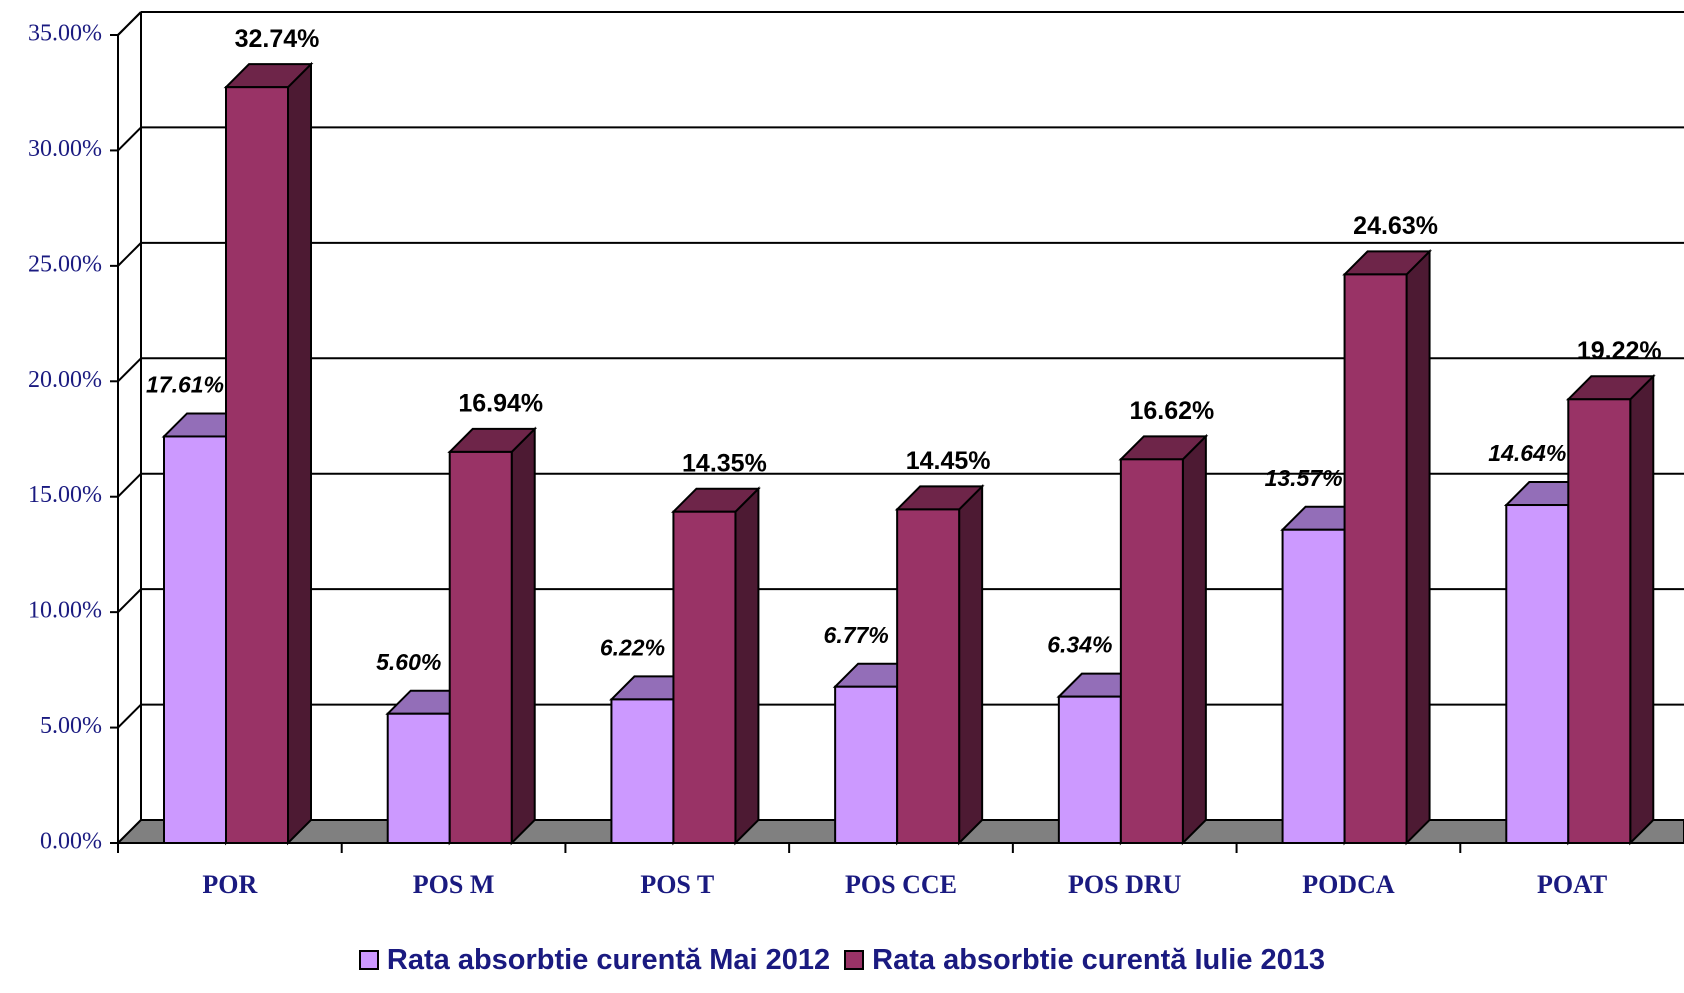 The width and height of the screenshot is (1684, 993). What do you see at coordinates (408, 662) in the screenshot?
I see `data-label: 5.60%` at bounding box center [408, 662].